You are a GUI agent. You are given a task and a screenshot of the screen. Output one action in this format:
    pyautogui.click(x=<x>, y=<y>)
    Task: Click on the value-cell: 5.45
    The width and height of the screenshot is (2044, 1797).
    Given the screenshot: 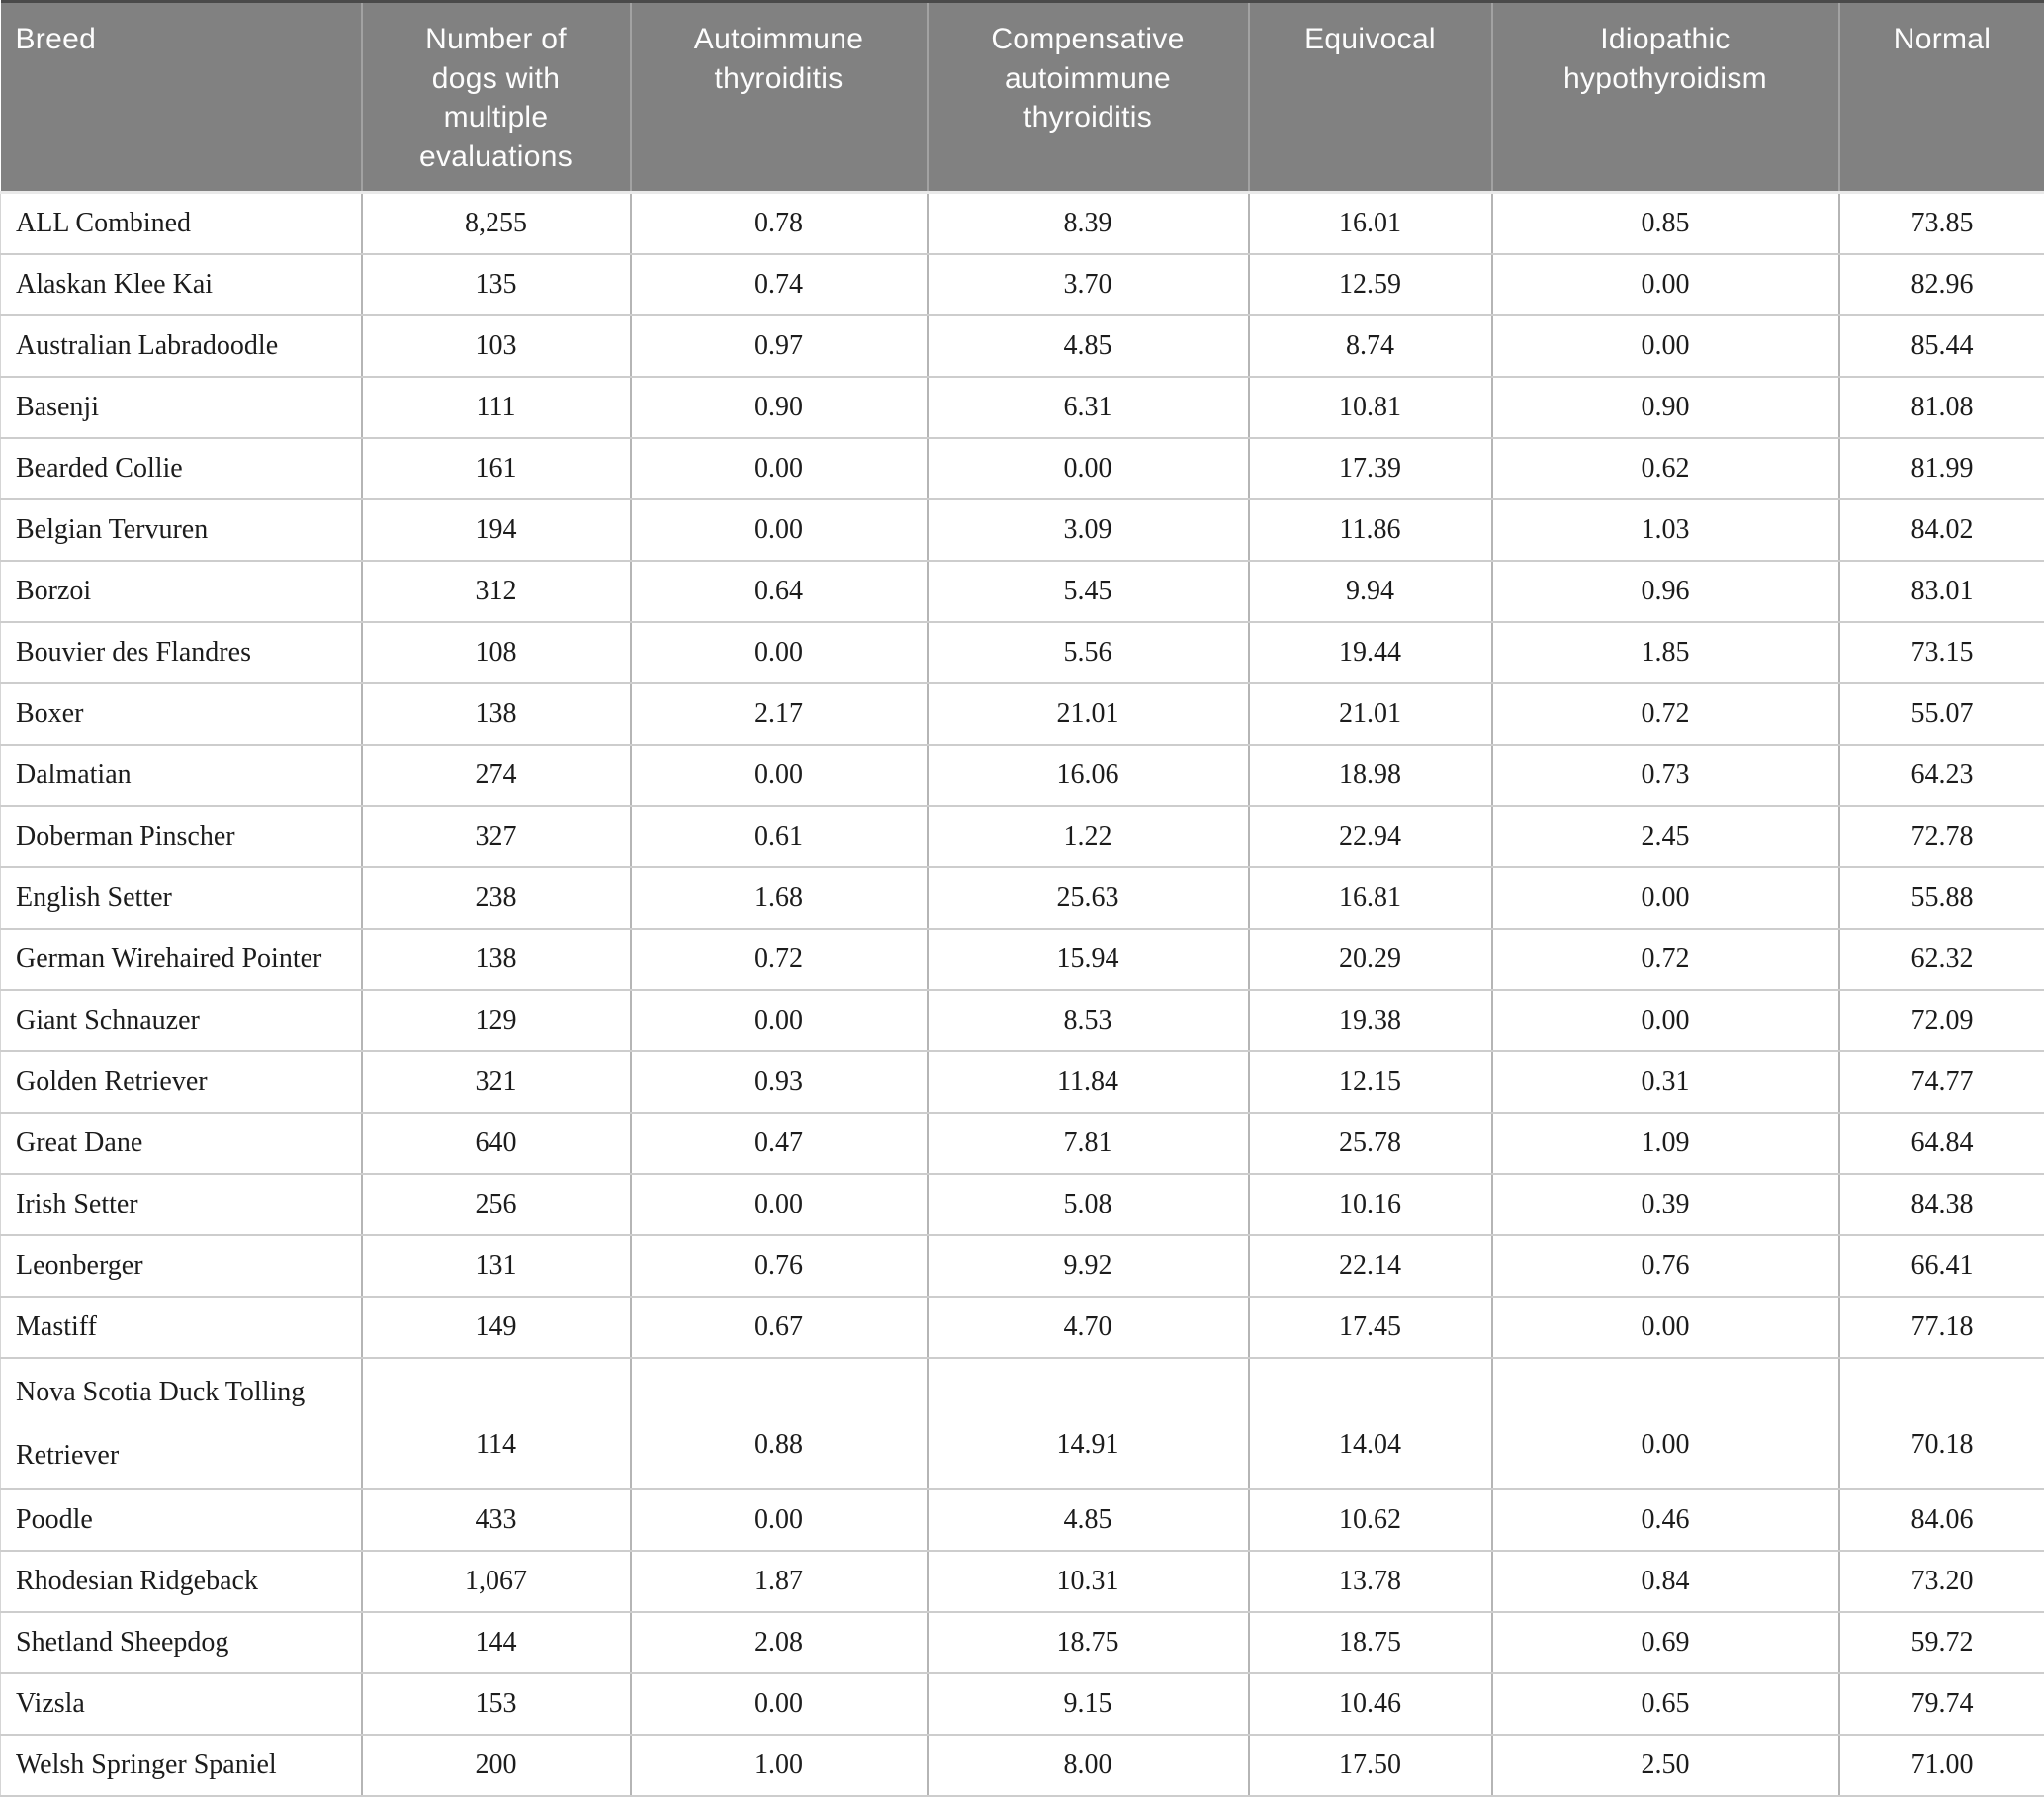 What is the action you would take?
    pyautogui.click(x=1088, y=592)
    